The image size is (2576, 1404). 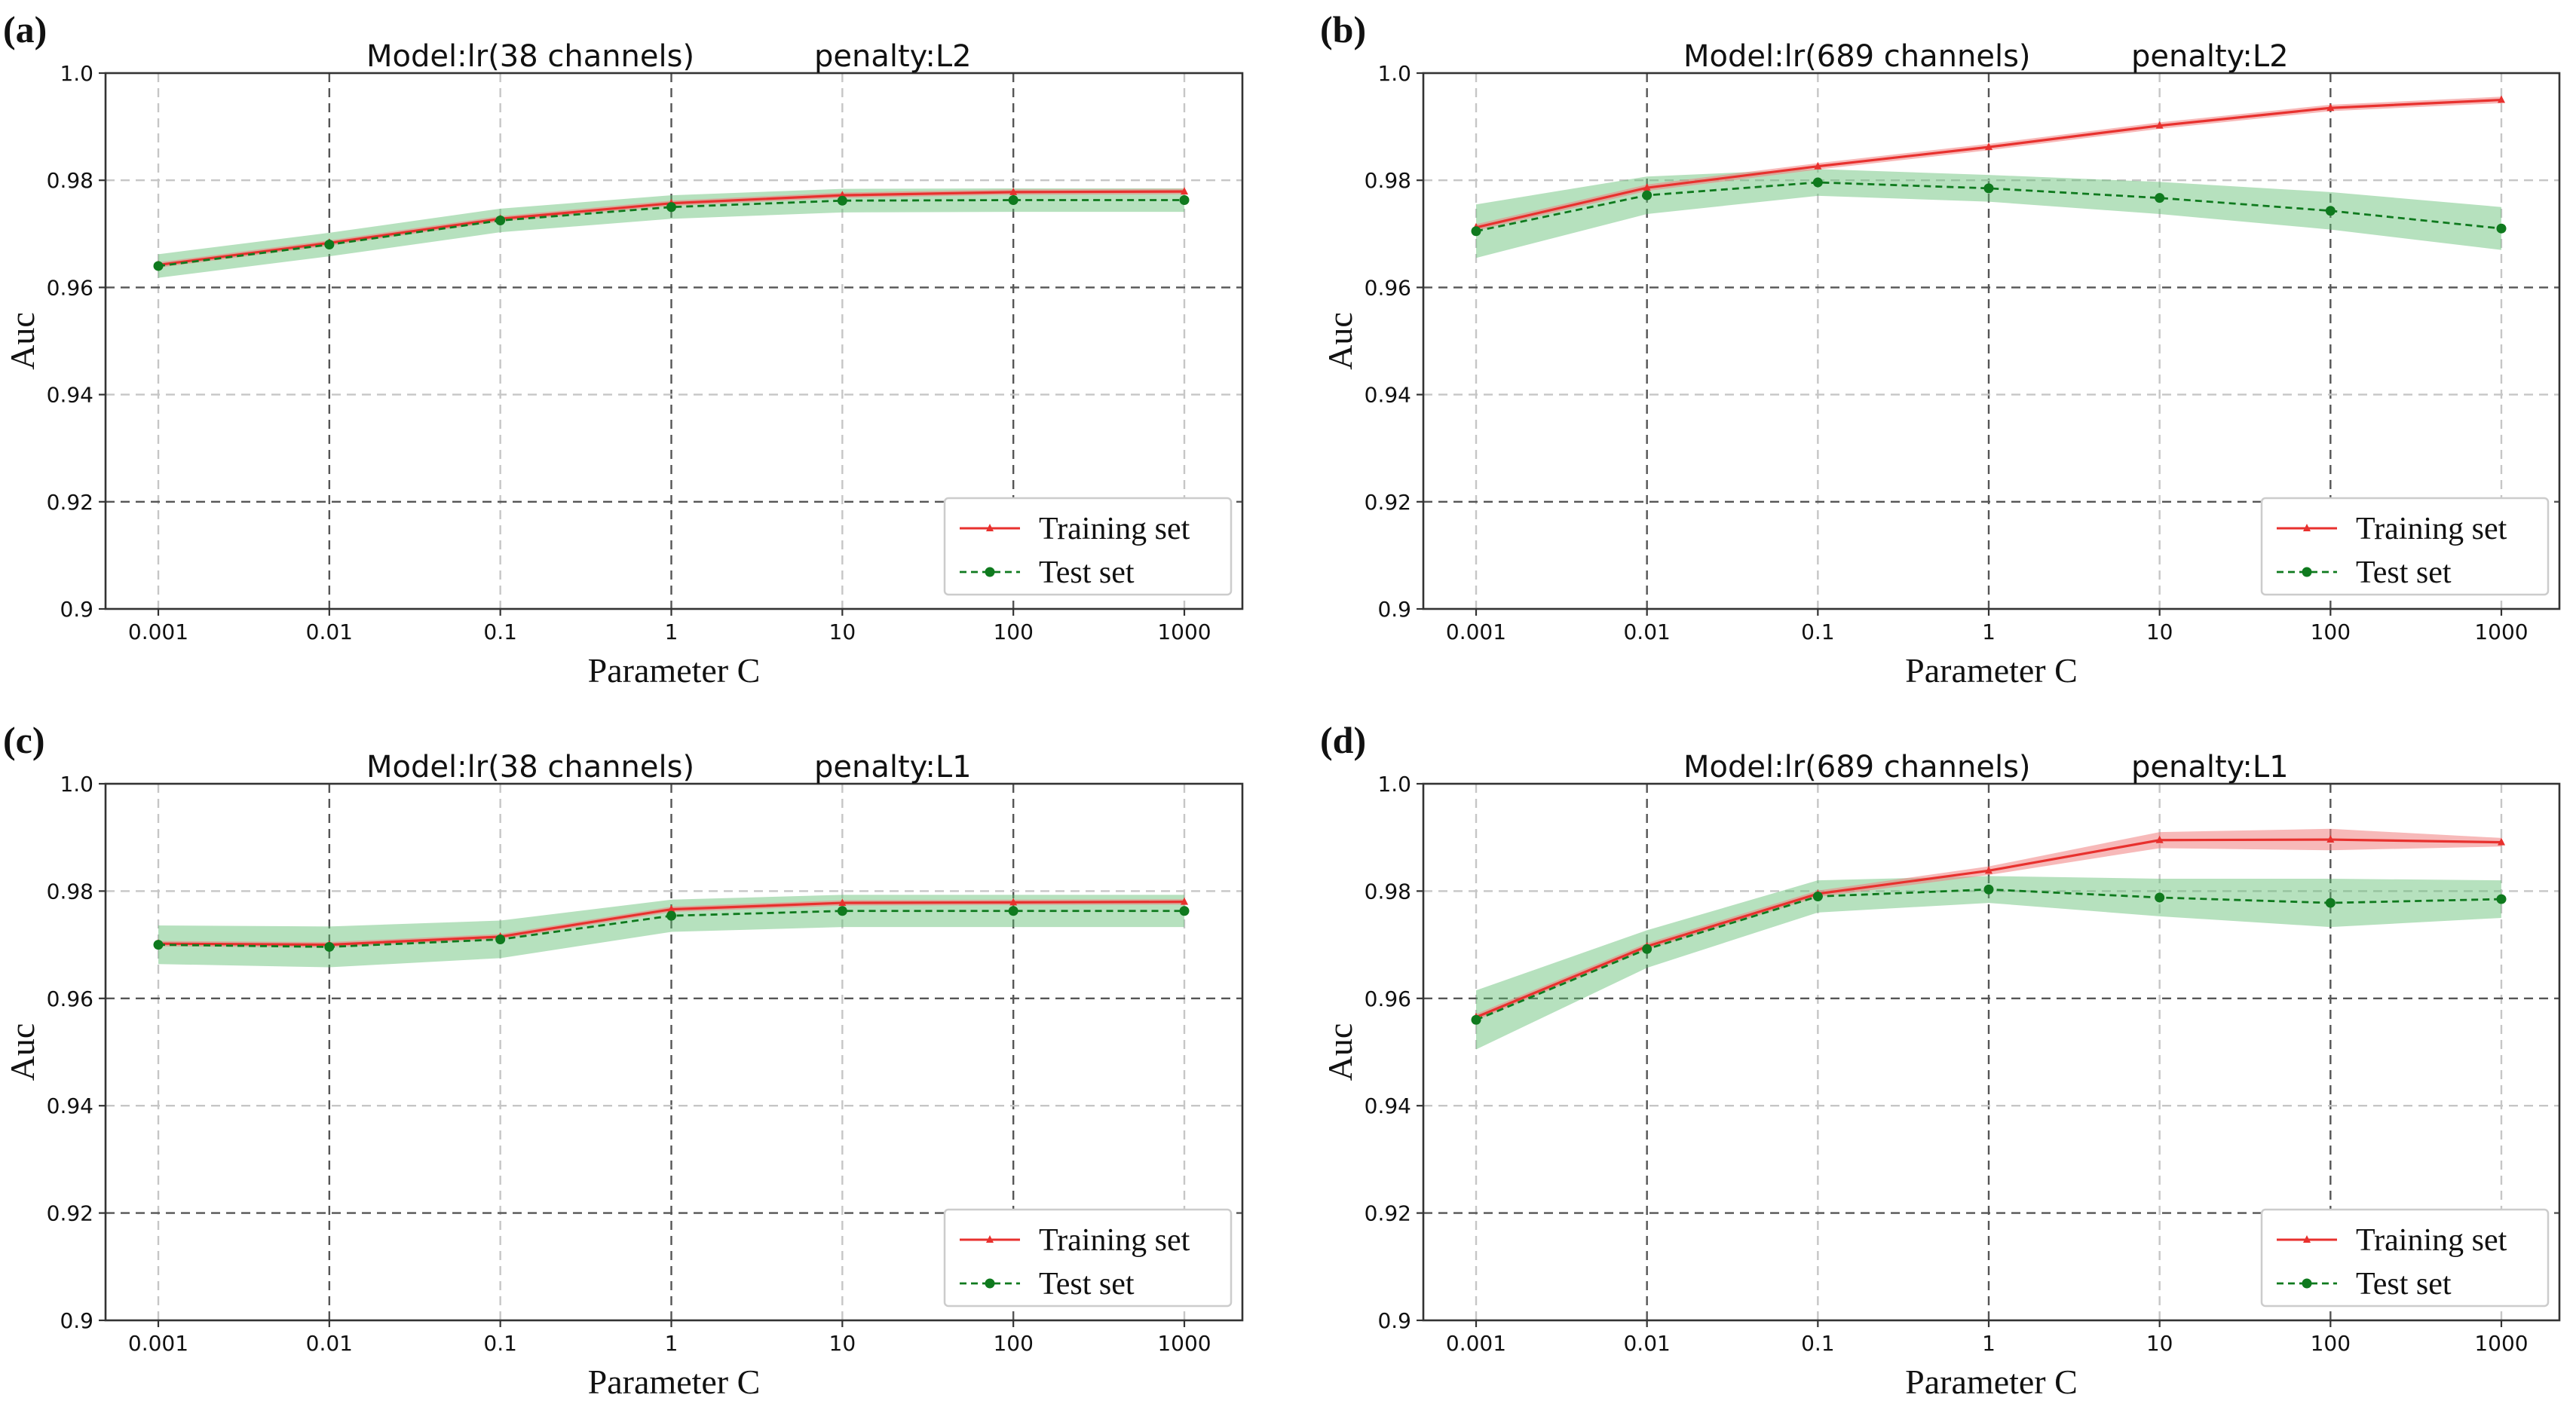 What do you see at coordinates (25, 29) in the screenshot?
I see `panel-label: (a)` at bounding box center [25, 29].